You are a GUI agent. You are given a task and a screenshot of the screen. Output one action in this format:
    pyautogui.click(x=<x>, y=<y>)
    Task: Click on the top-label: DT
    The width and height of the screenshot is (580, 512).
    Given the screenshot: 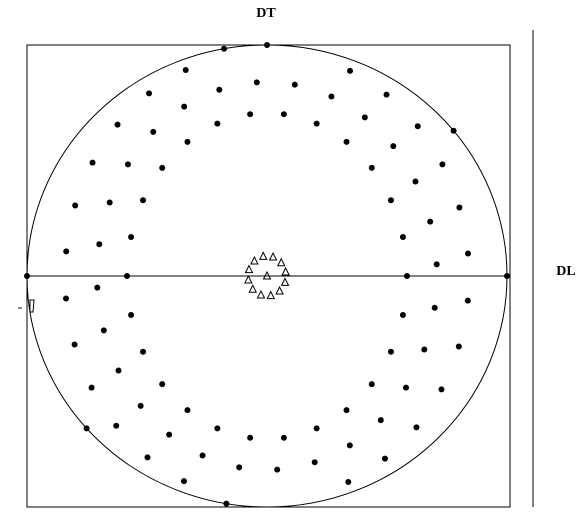 What is the action you would take?
    pyautogui.click(x=266, y=13)
    